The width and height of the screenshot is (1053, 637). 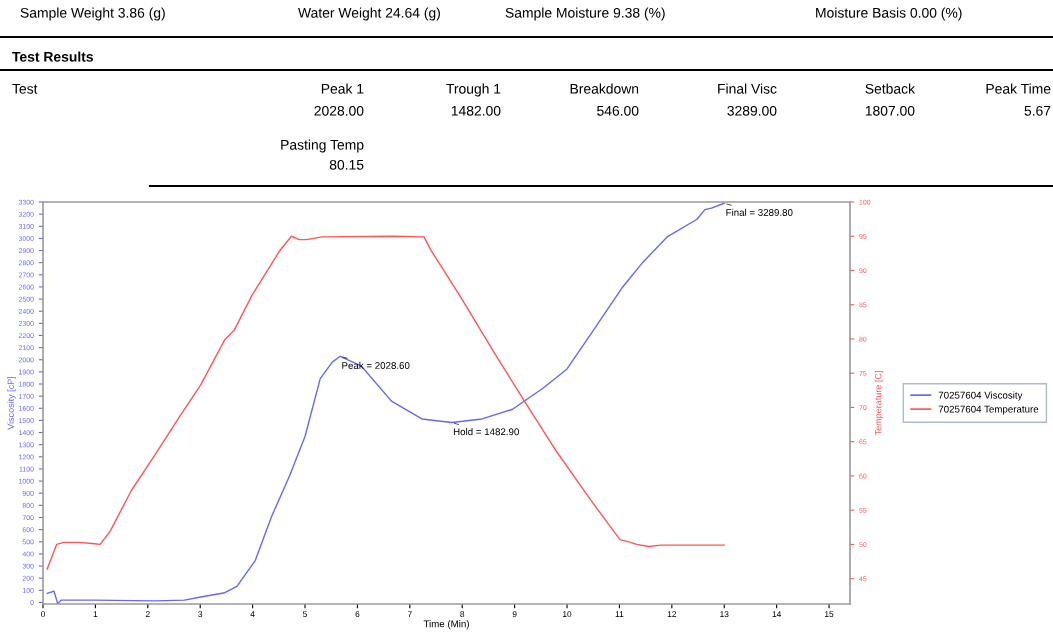 I want to click on text: Sample Moisture 9.38 (%), so click(x=585, y=14).